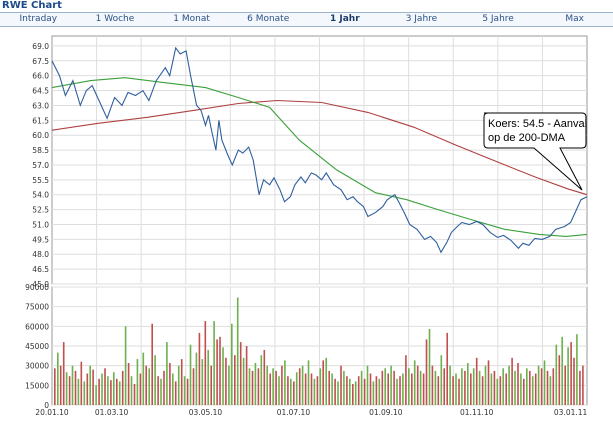  I want to click on tab-intraday: Intraday, so click(38, 19).